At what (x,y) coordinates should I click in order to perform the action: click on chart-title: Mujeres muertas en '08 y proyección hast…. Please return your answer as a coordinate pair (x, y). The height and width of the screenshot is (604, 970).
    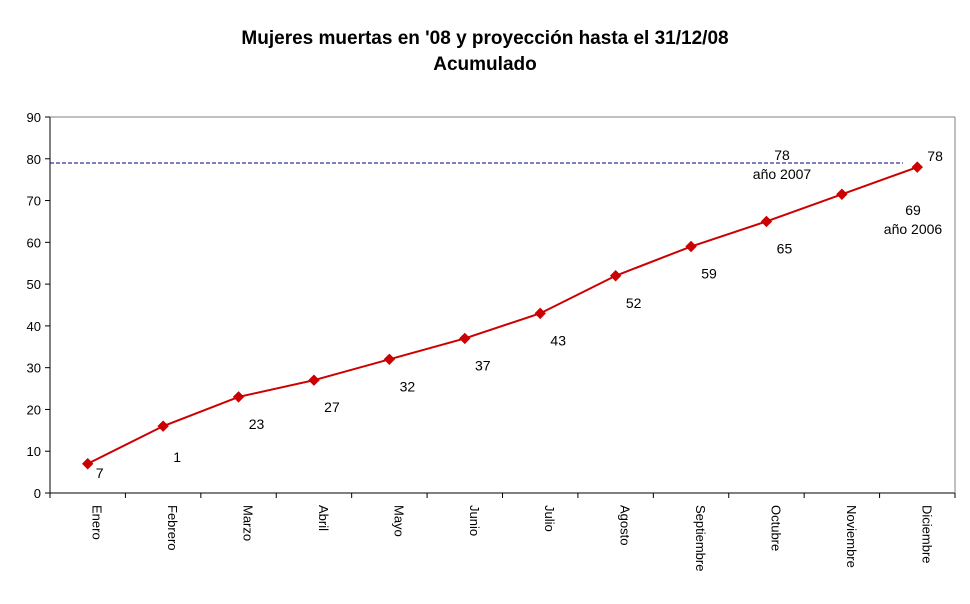
    Looking at the image, I should click on (484, 38).